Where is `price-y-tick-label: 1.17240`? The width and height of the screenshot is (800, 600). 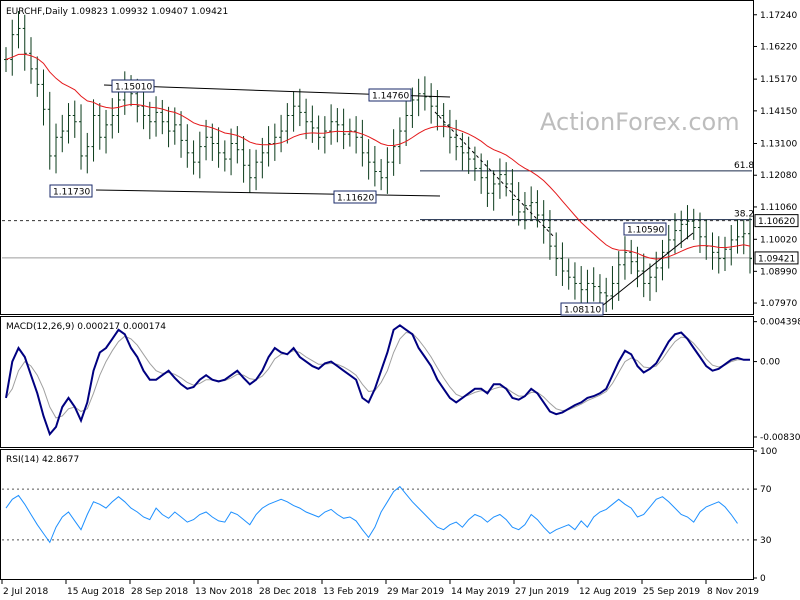 price-y-tick-label: 1.17240 is located at coordinates (778, 16).